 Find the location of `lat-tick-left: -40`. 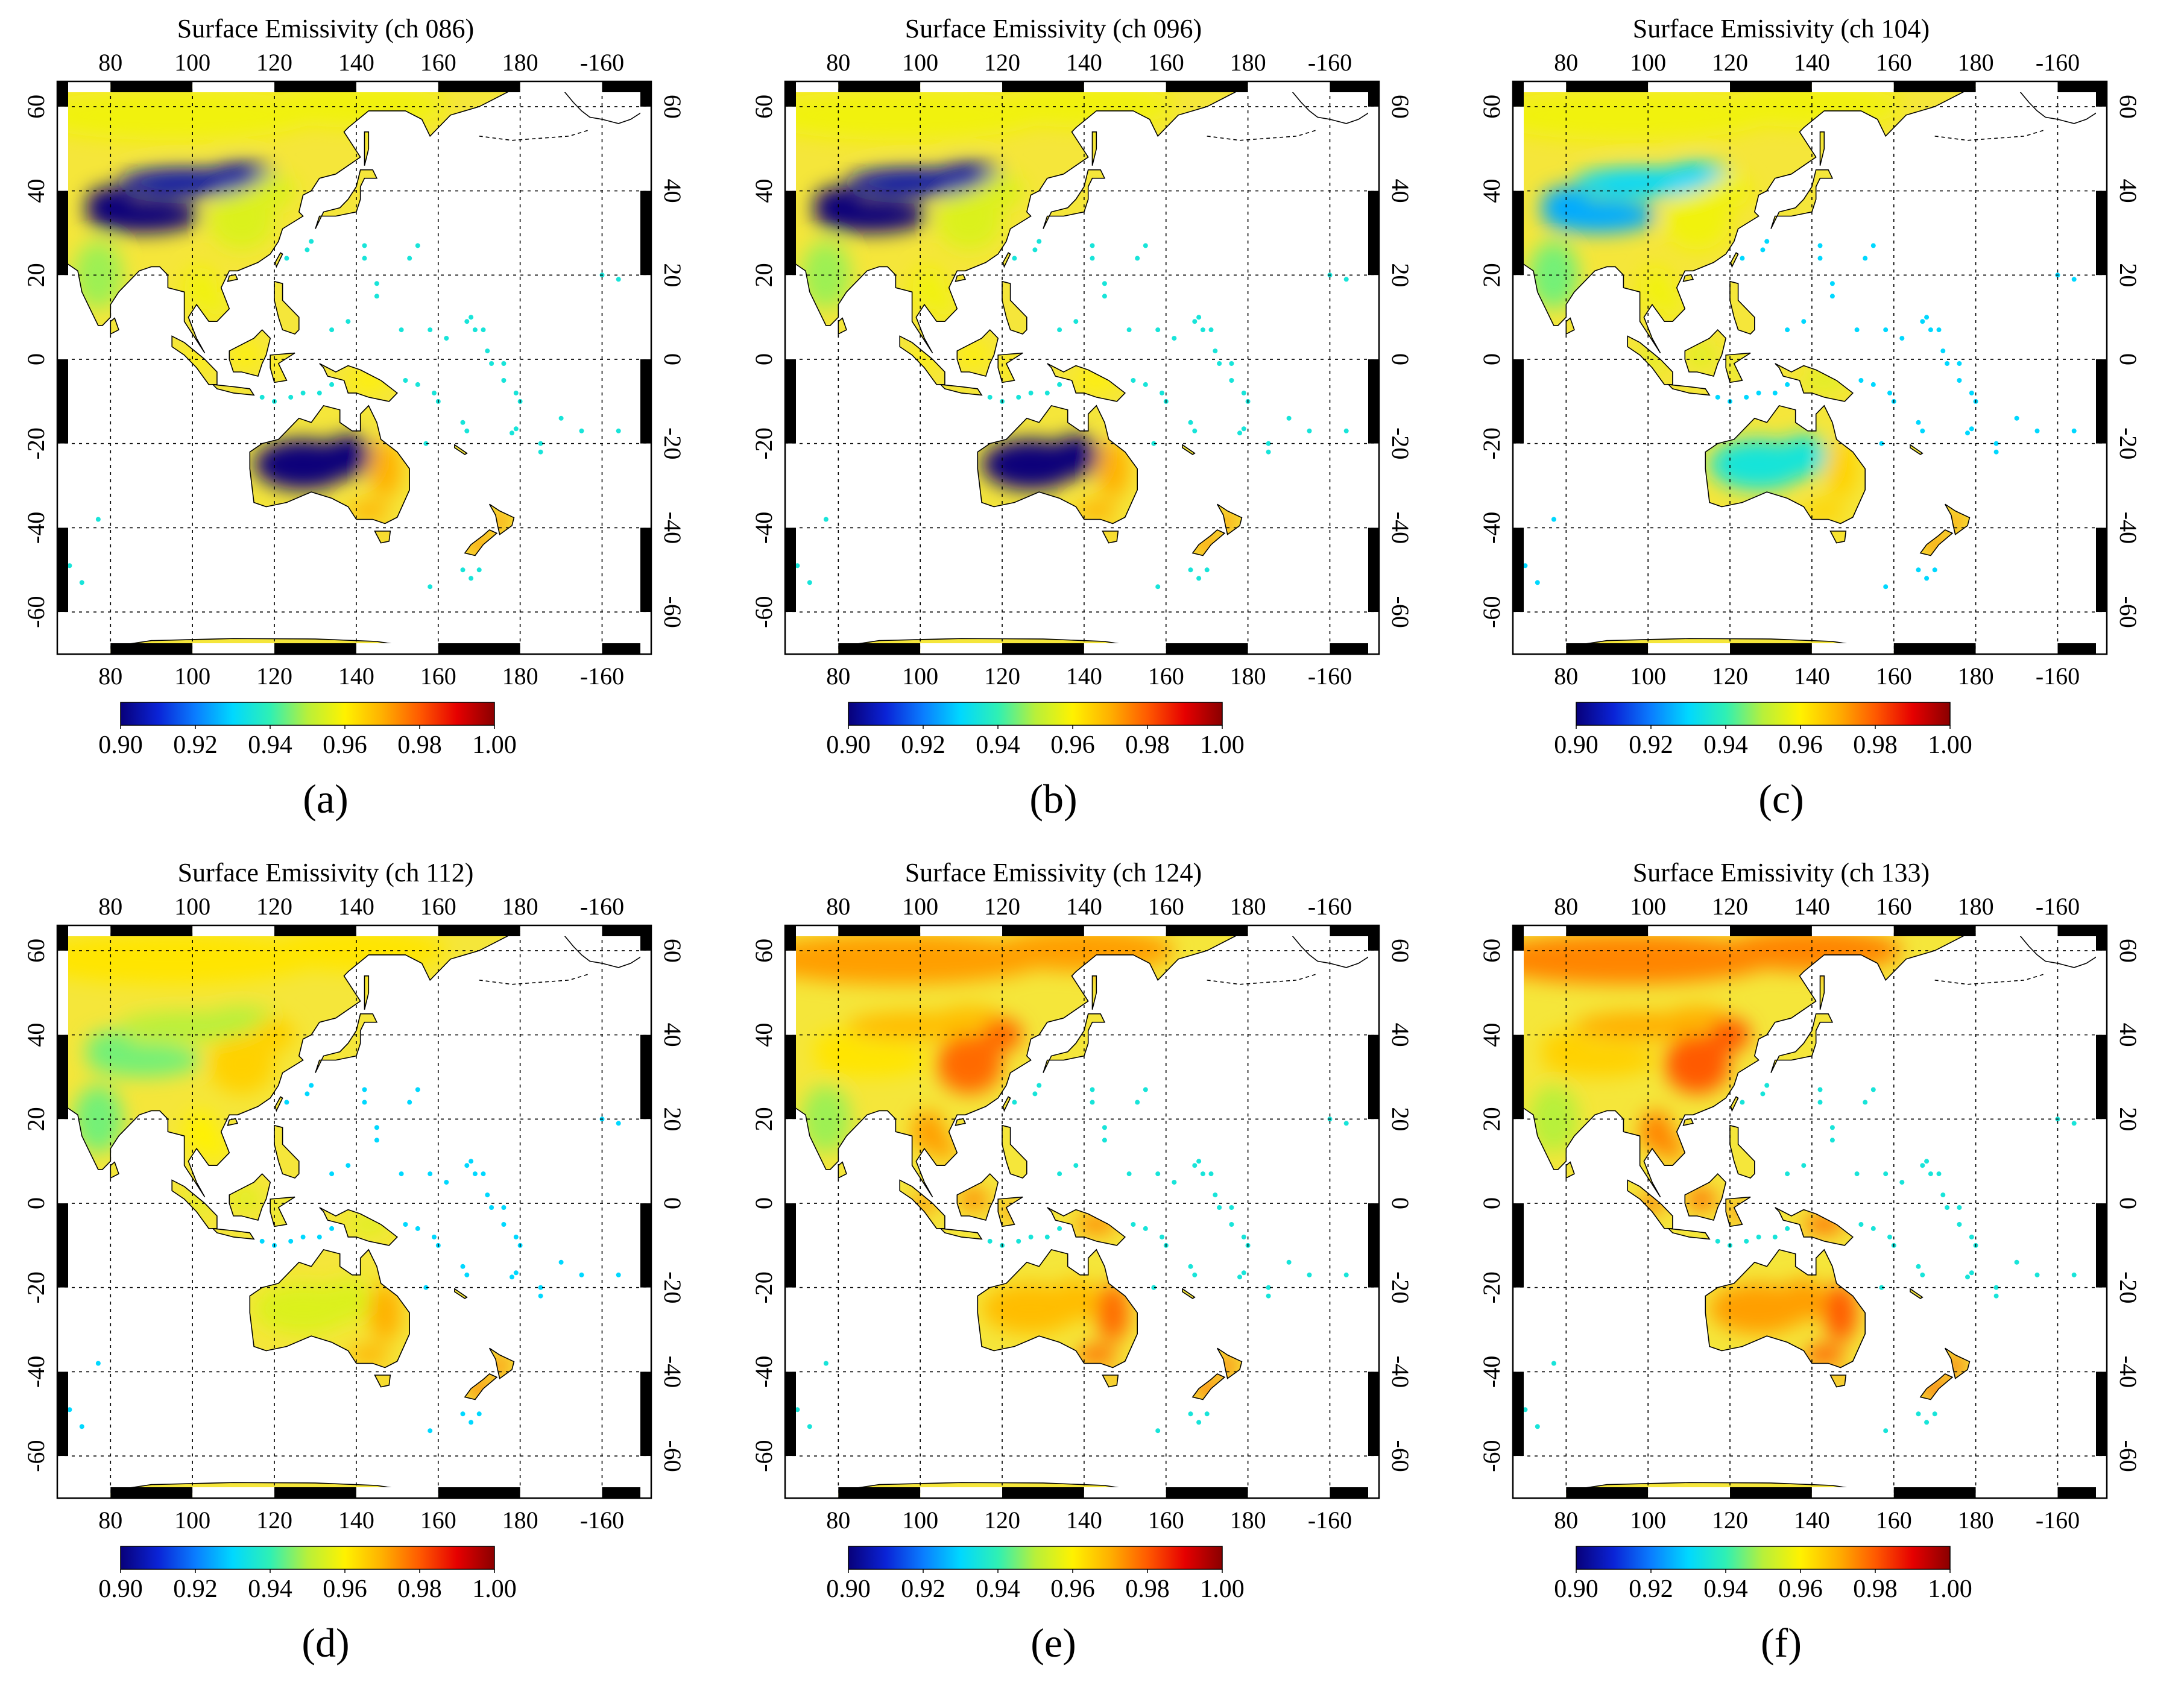

lat-tick-left: -40 is located at coordinates (764, 528).